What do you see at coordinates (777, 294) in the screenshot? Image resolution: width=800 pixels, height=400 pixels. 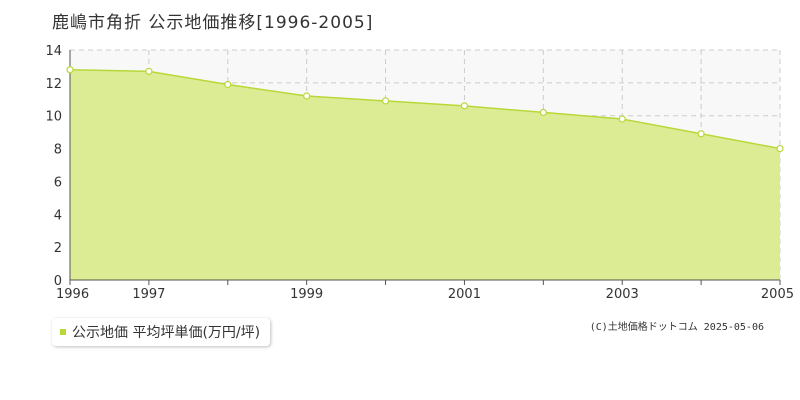 I see `x-tick-label: 2005` at bounding box center [777, 294].